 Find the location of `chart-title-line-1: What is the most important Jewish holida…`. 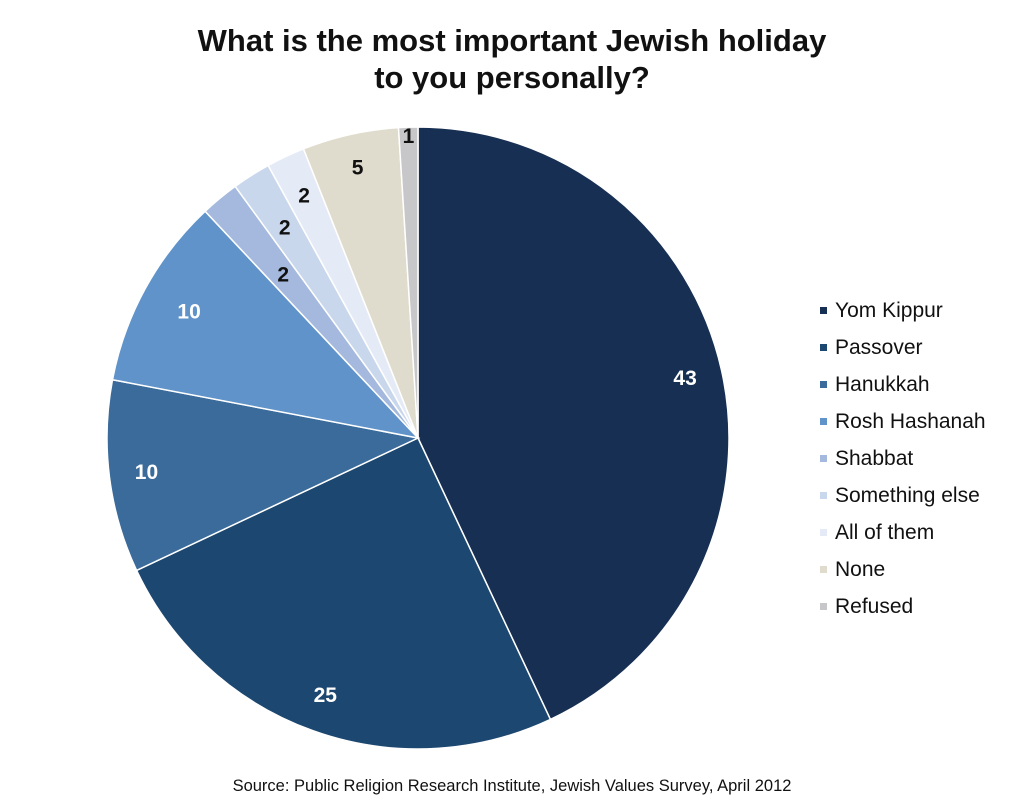

chart-title-line-1: What is the most important Jewish holida… is located at coordinates (512, 40).